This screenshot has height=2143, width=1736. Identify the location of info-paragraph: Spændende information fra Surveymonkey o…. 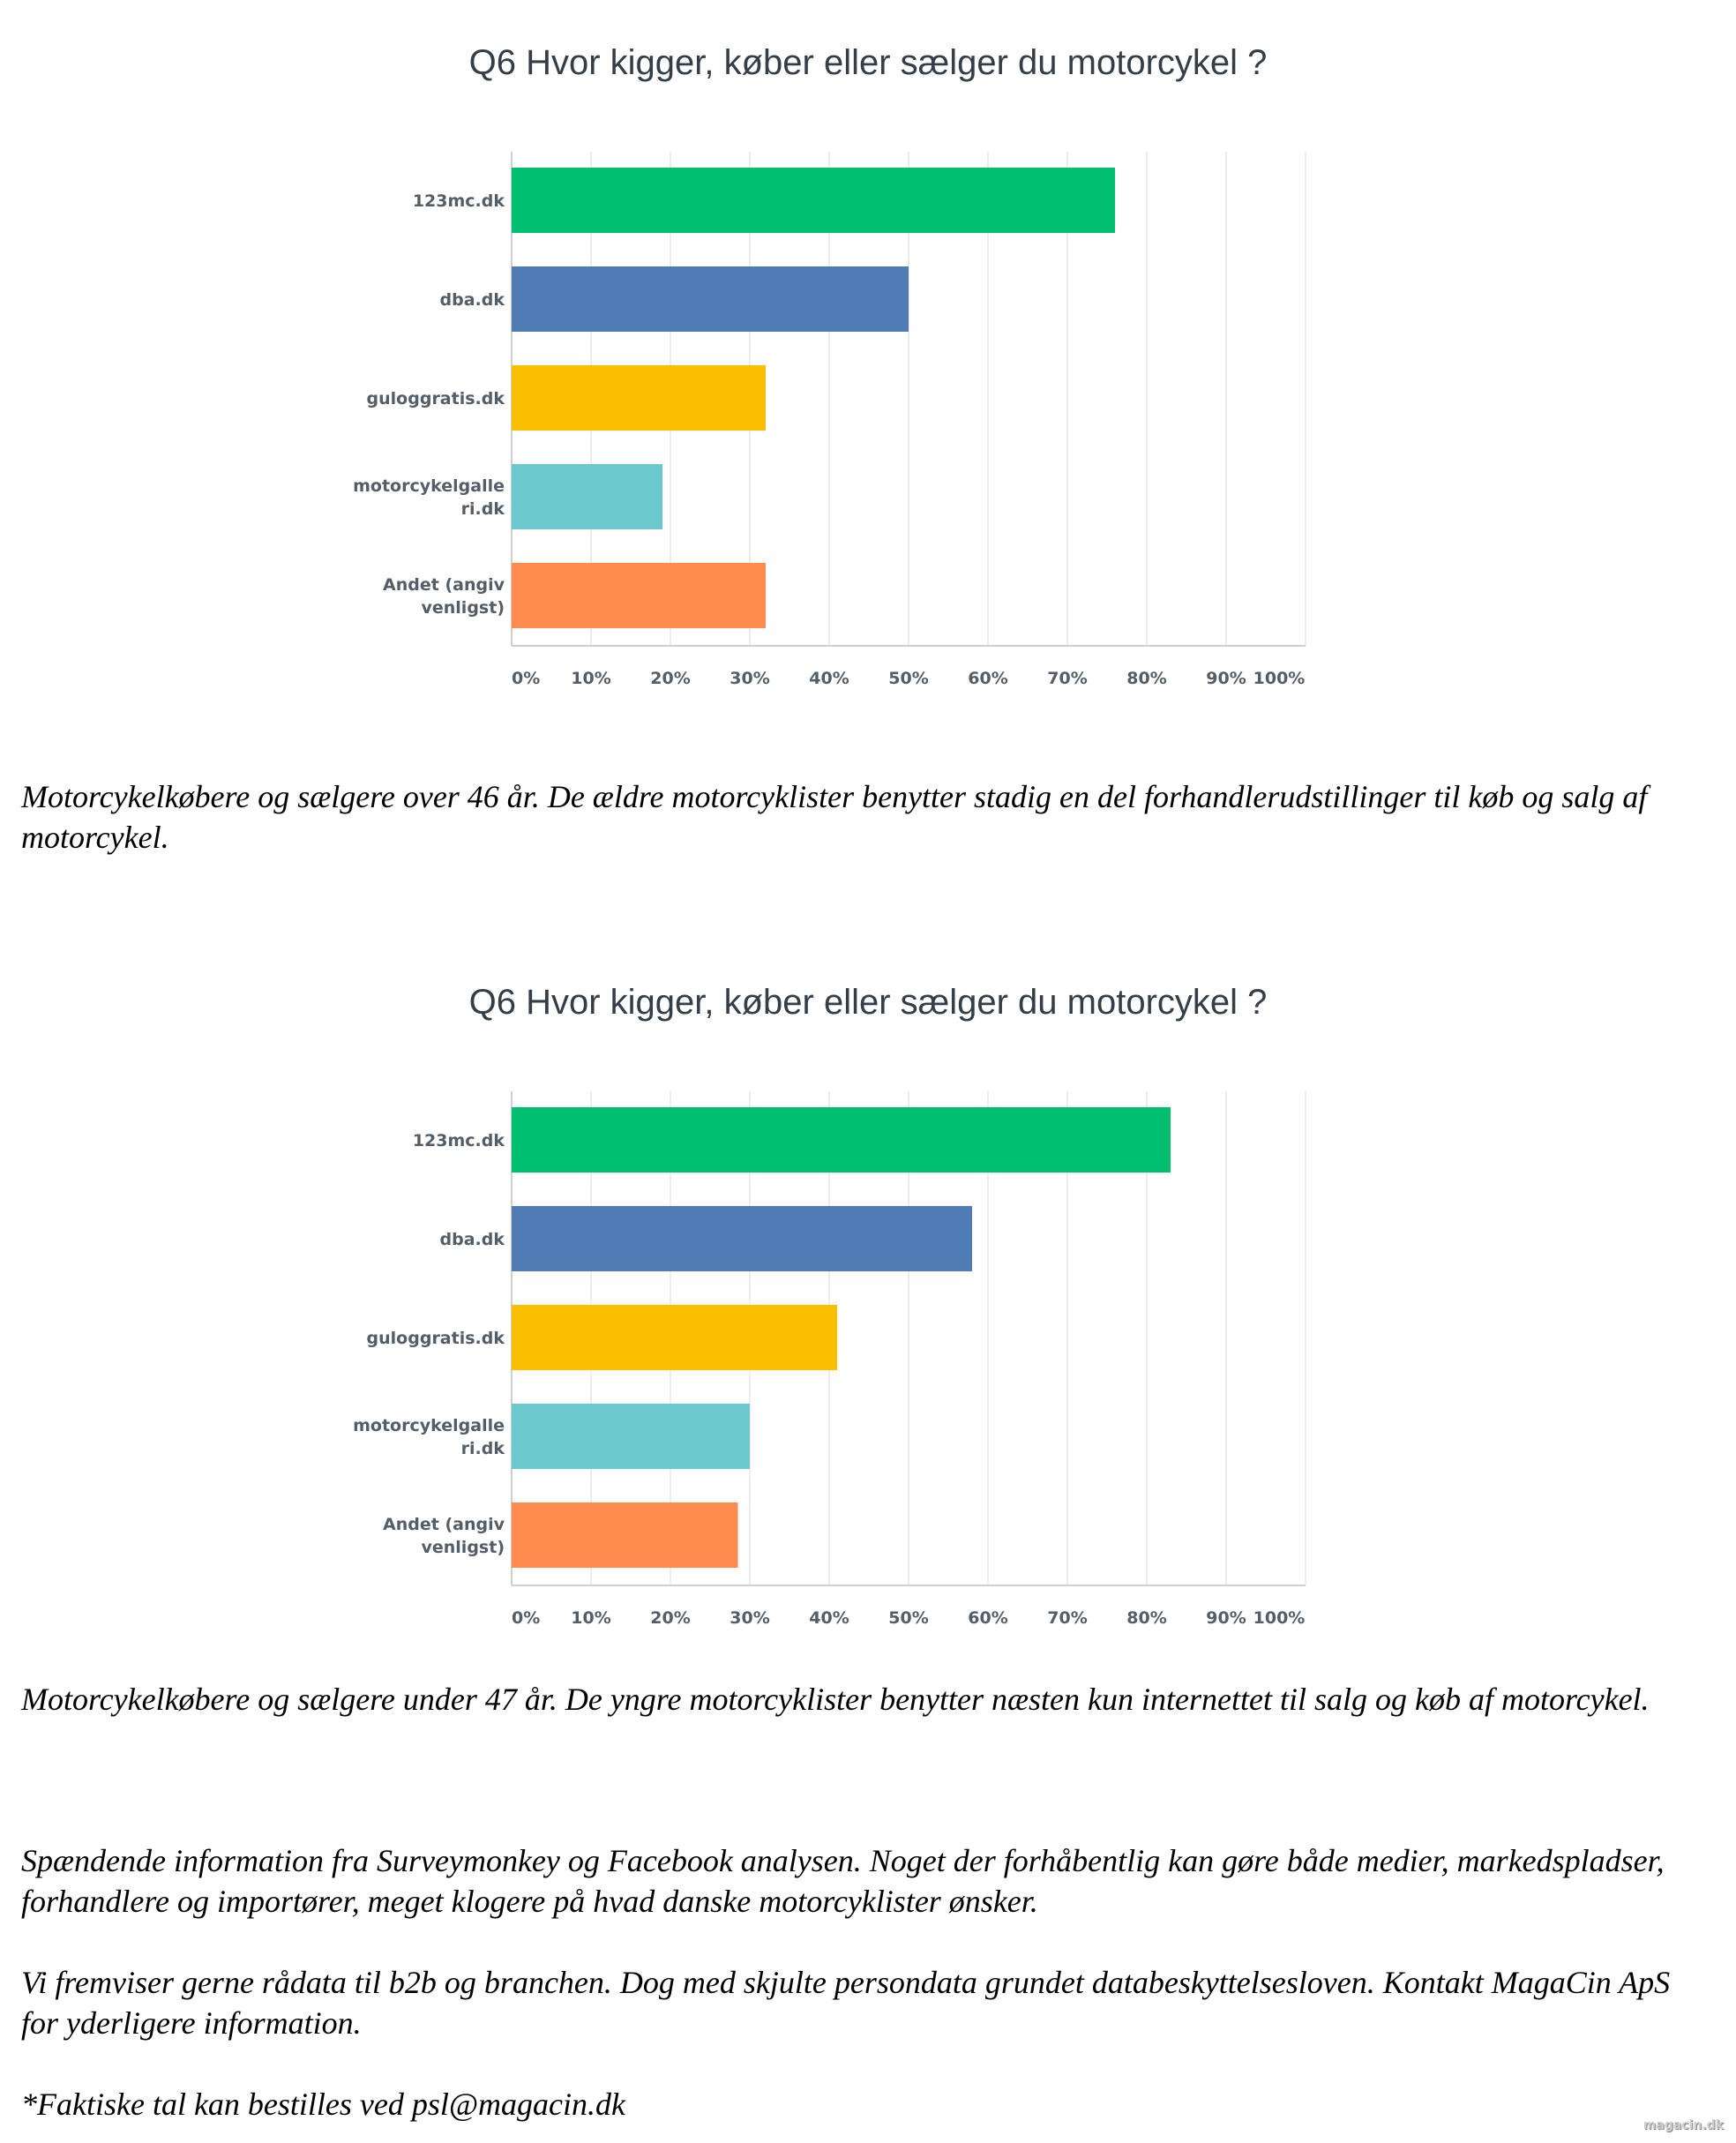
(843, 1881).